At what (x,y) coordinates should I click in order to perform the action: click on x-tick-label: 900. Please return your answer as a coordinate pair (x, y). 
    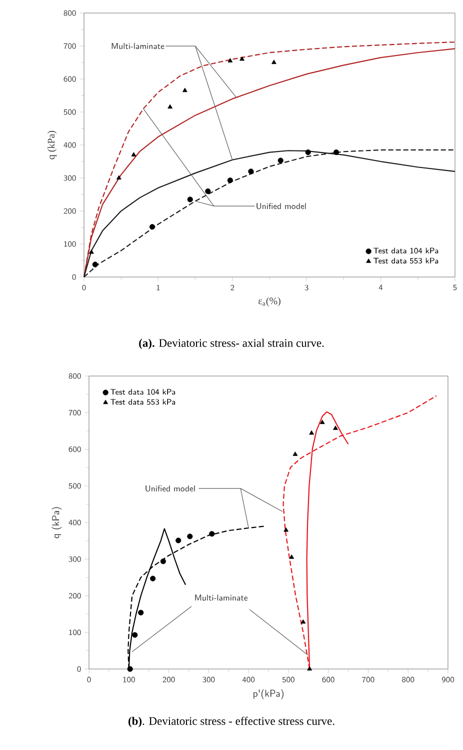
    Looking at the image, I should click on (448, 679).